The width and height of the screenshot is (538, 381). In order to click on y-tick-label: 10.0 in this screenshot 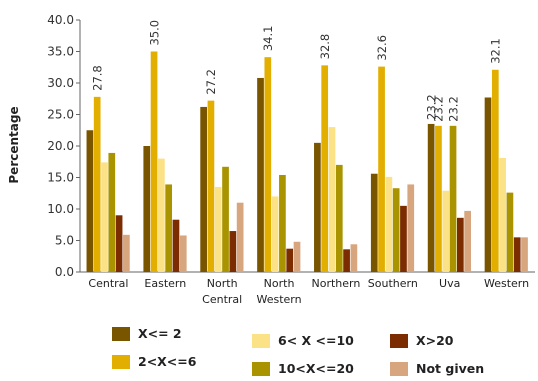, I will do `click(60, 209)`.